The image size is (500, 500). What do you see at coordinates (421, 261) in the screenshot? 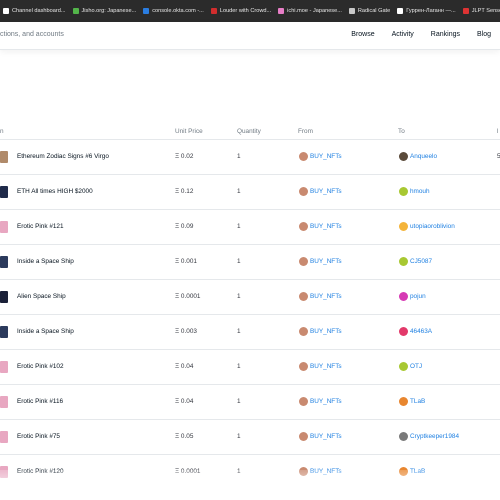
I see `to-user-link: CJ5087` at bounding box center [421, 261].